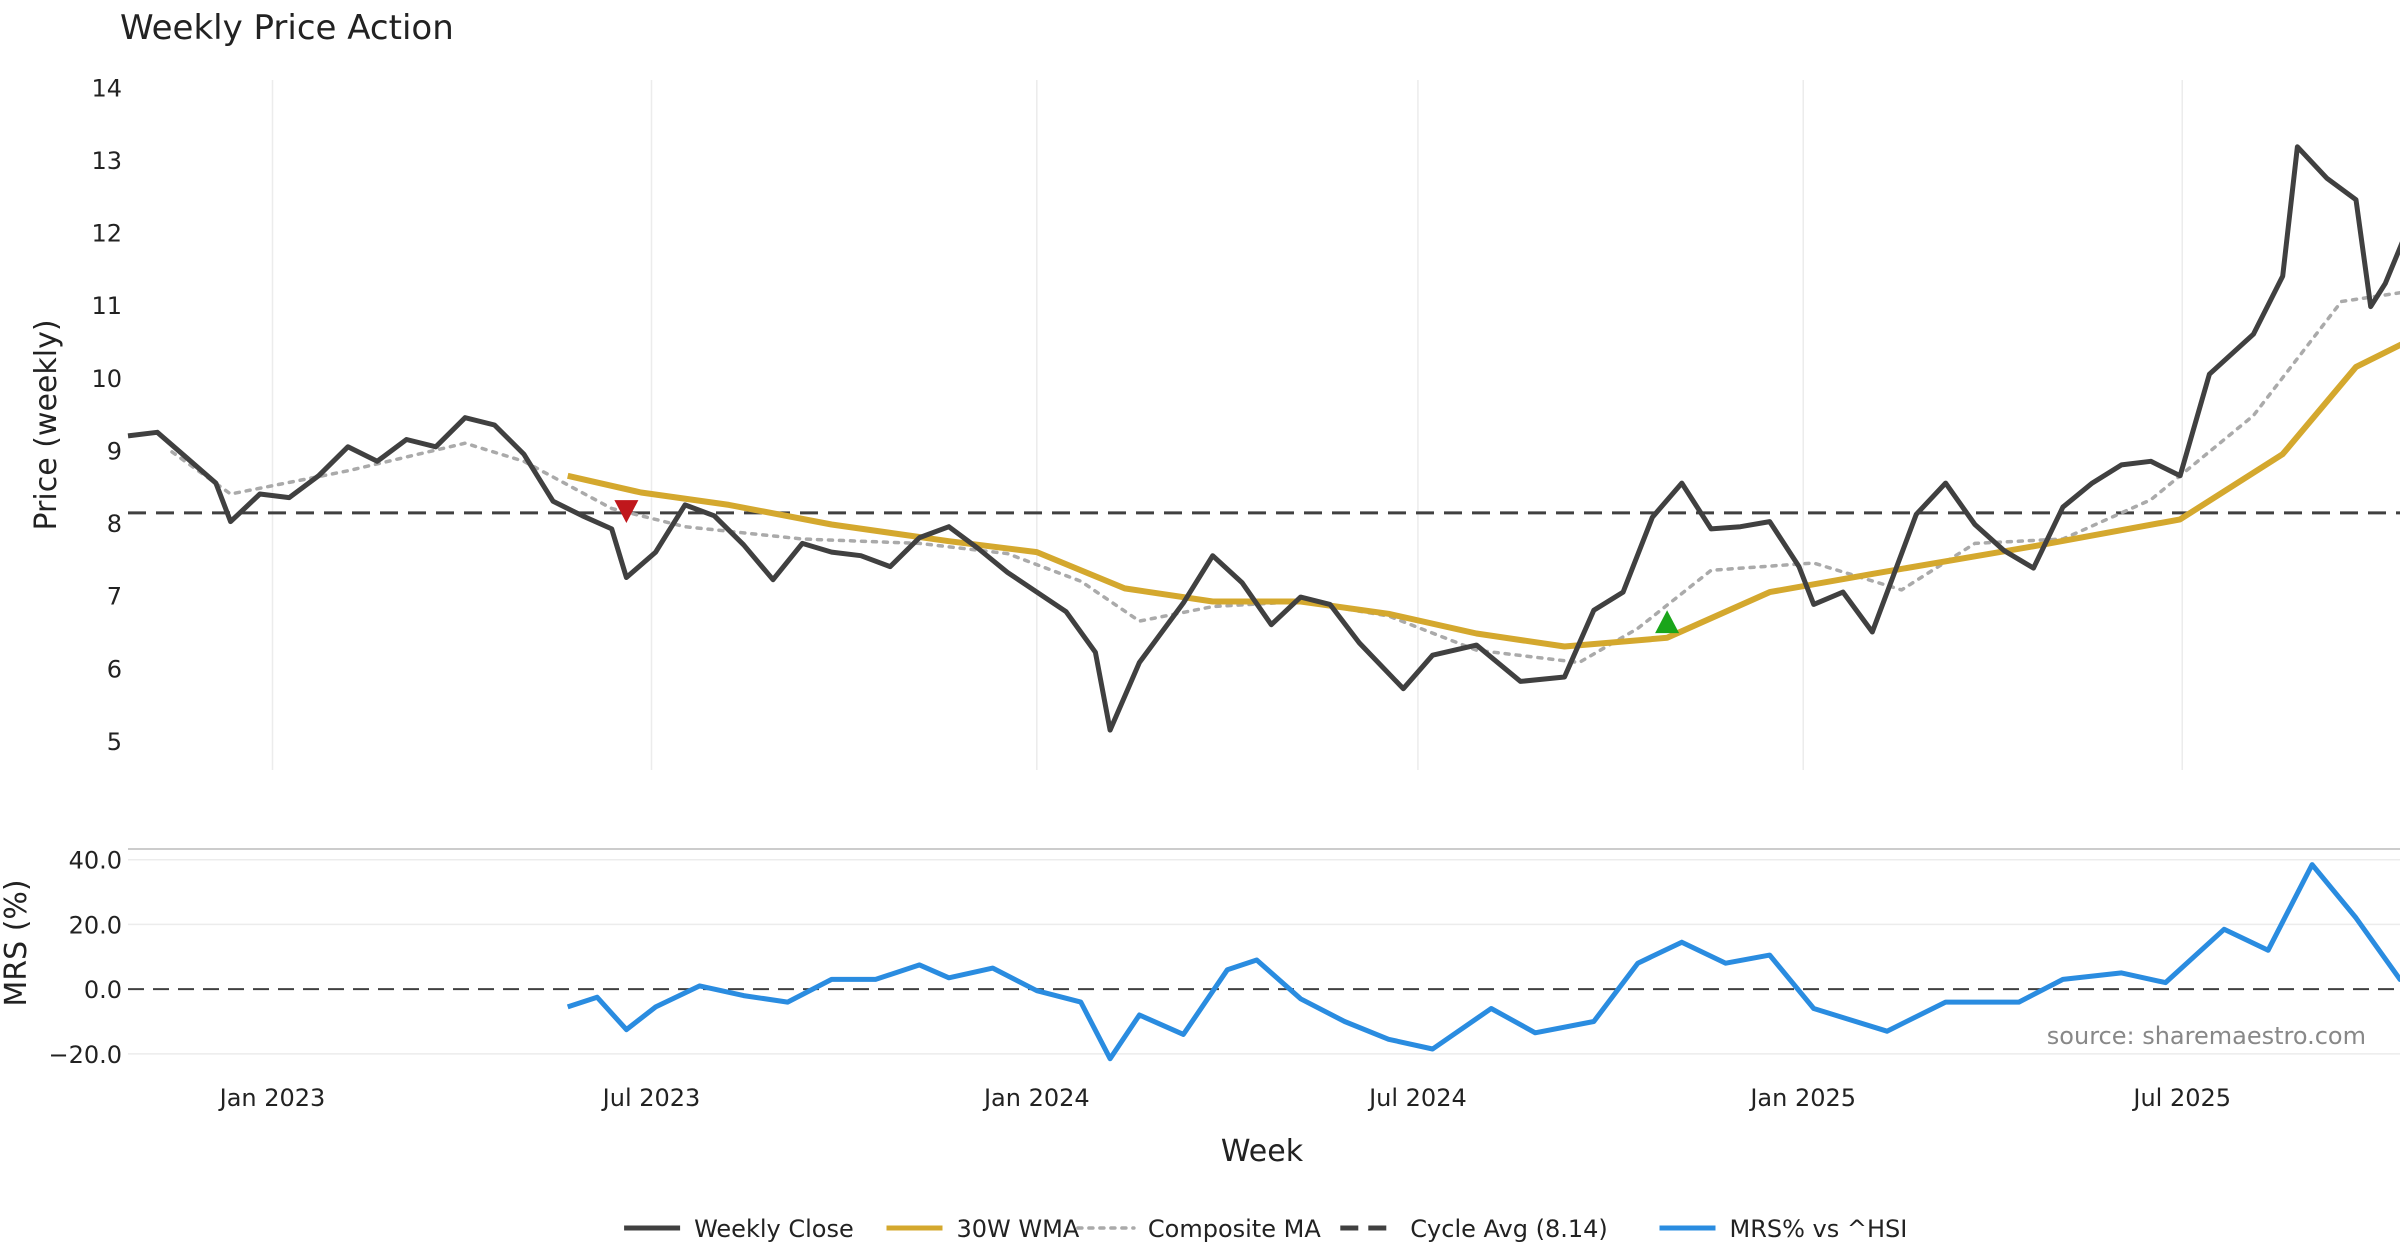 Image resolution: width=2400 pixels, height=1260 pixels. I want to click on mrs-series, so click(1483, 962).